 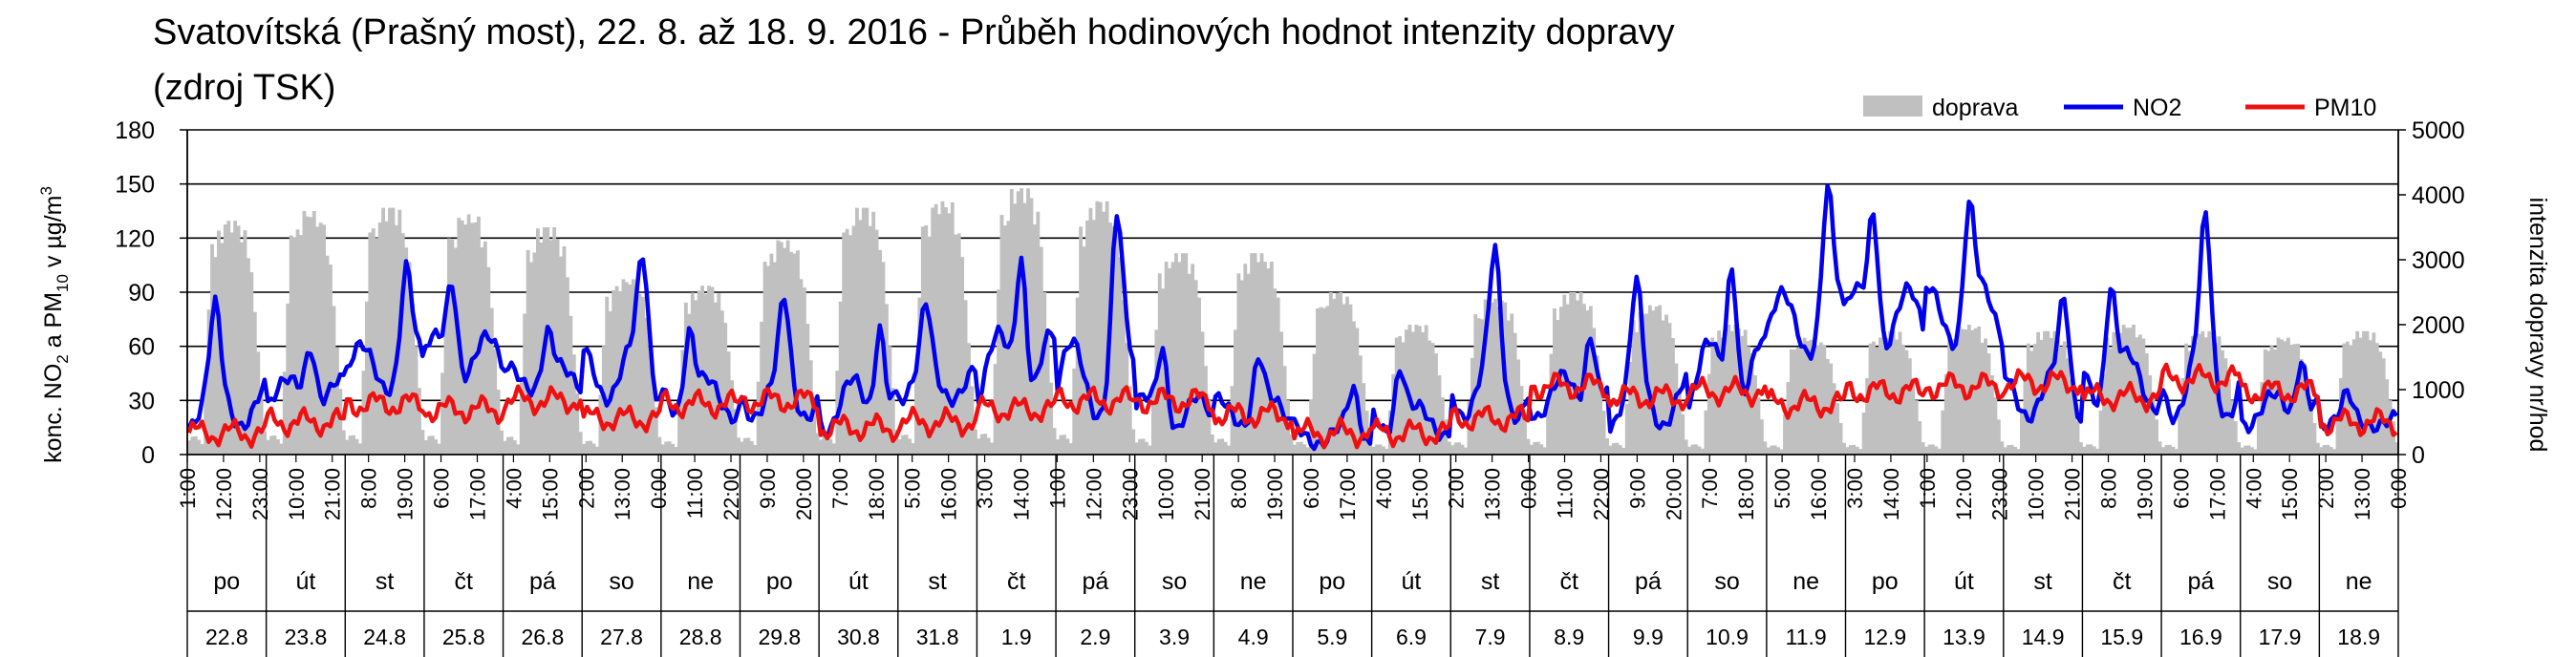 I want to click on hour-tick-label: 21:00, so click(x=333, y=494).